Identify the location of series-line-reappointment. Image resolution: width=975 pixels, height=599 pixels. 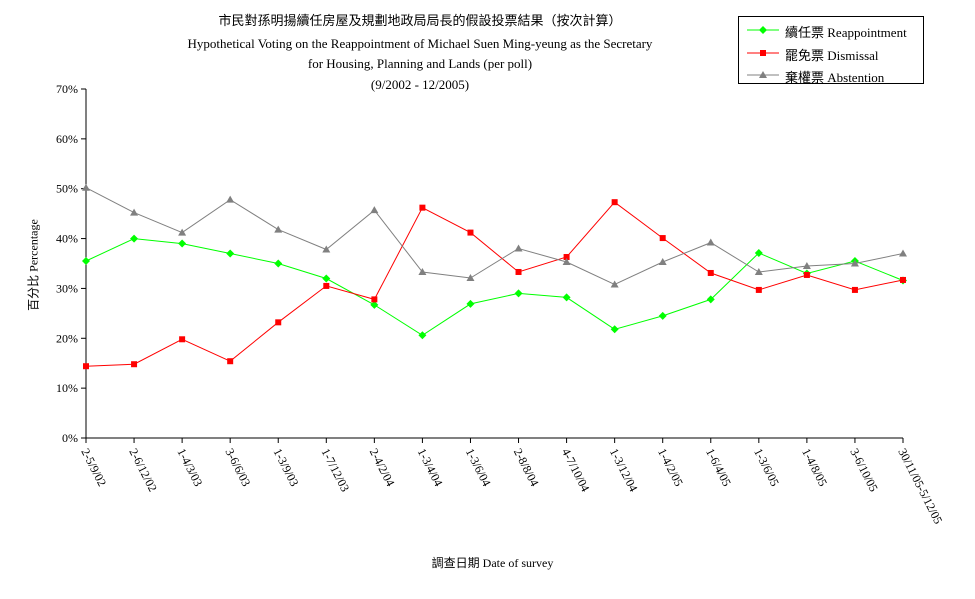
(494, 287).